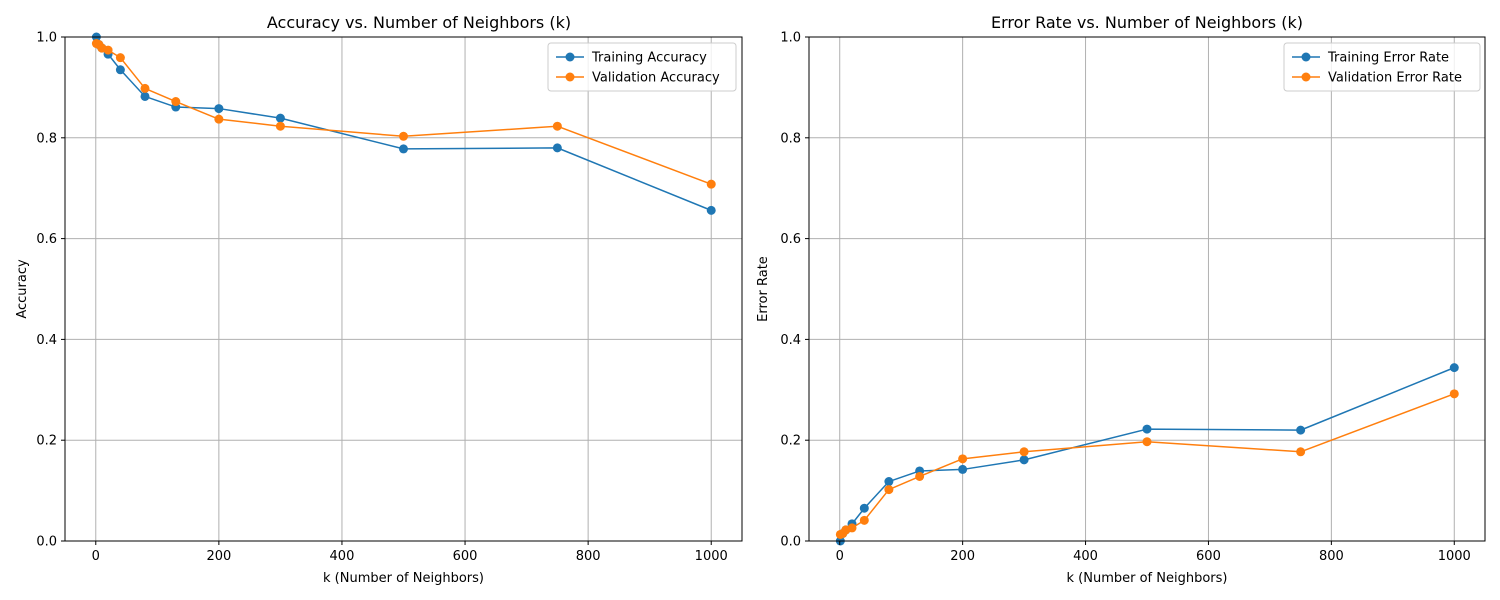 The width and height of the screenshot is (1500, 600). I want to click on accuracy-x-tick-label: 600, so click(465, 556).